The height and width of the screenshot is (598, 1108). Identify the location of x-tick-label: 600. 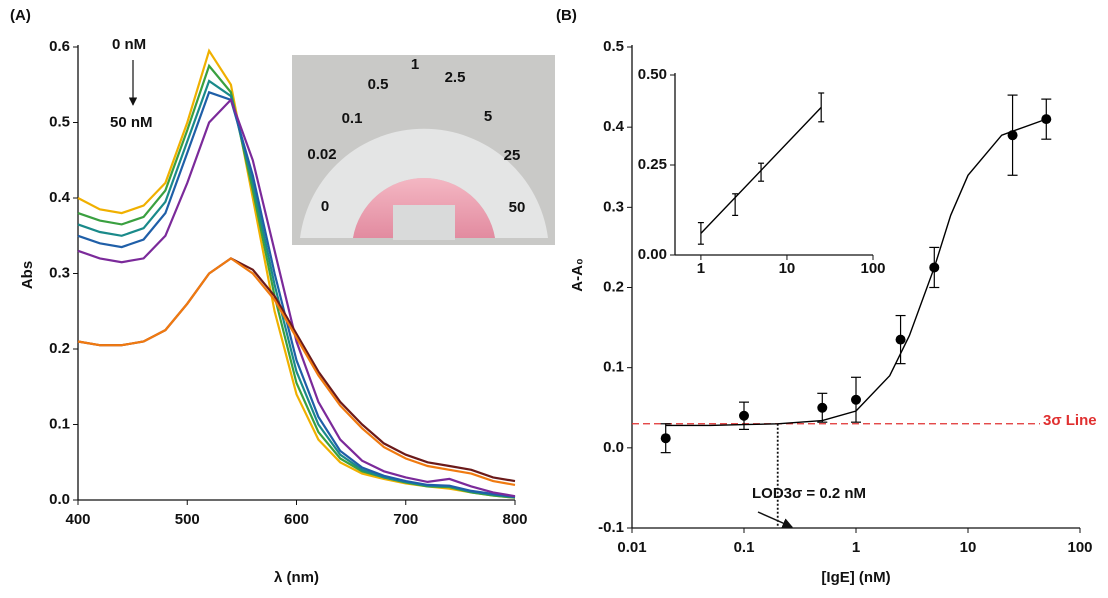
(296, 519).